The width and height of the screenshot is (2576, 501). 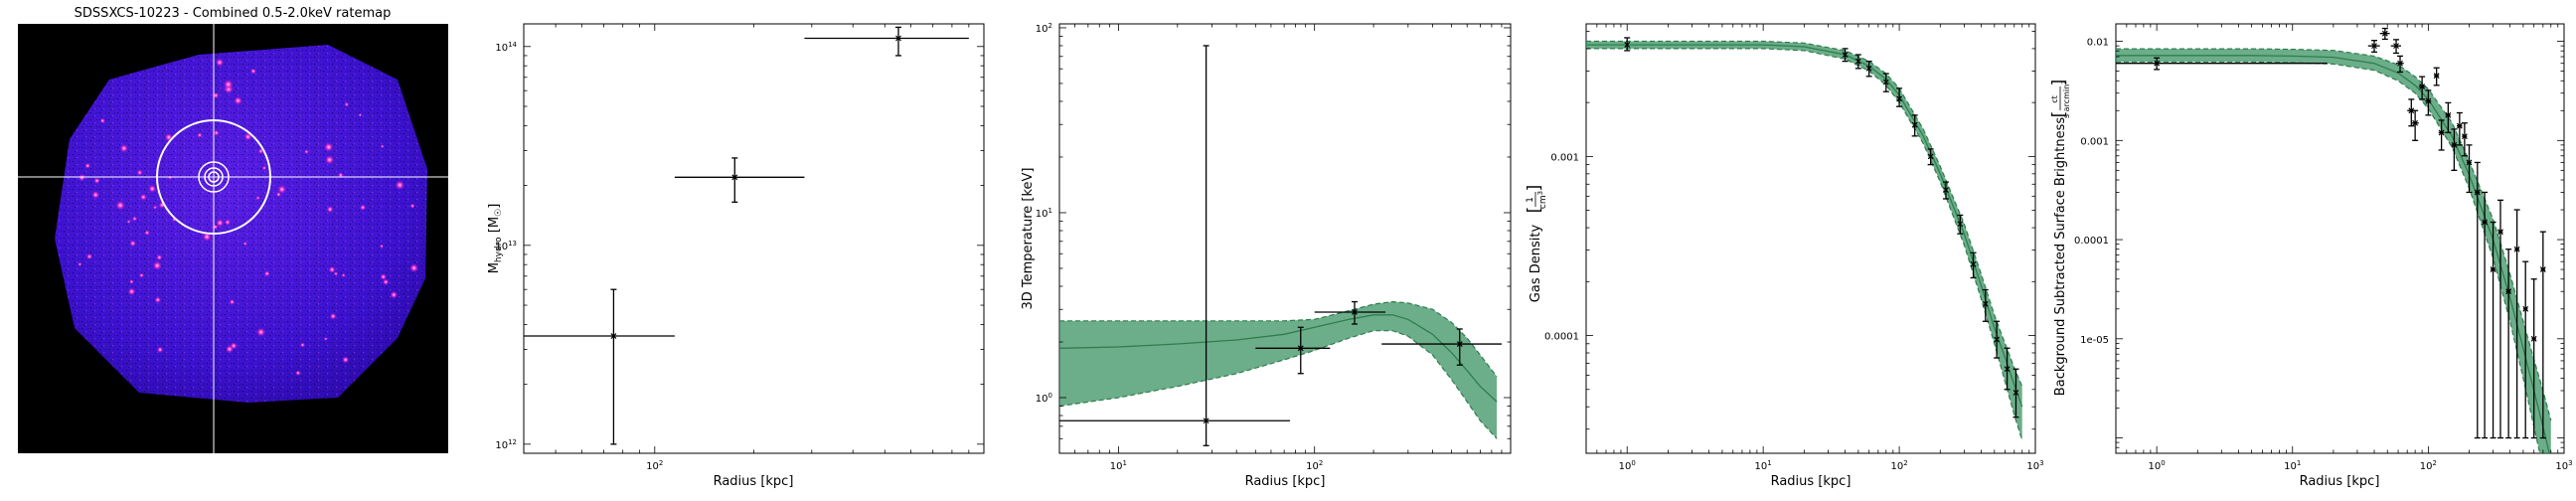 What do you see at coordinates (1804, 244) in the screenshot?
I see `density-band-lower-edge` at bounding box center [1804, 244].